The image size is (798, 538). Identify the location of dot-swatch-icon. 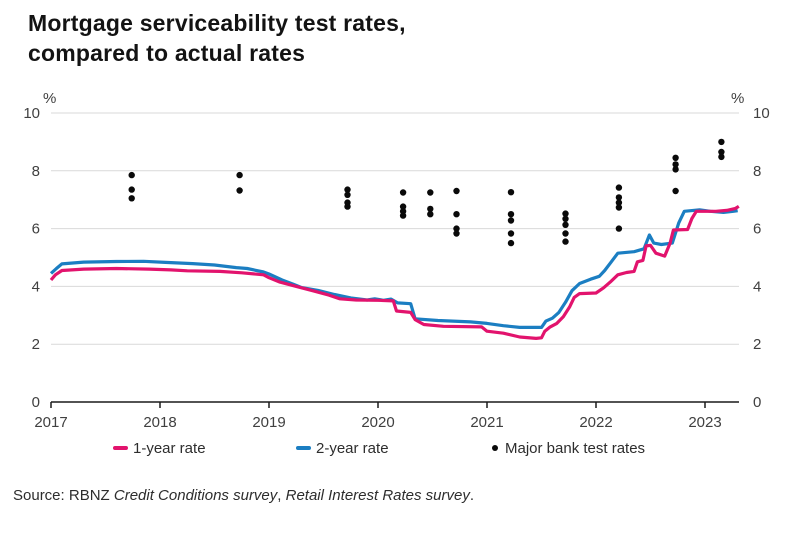
(495, 448).